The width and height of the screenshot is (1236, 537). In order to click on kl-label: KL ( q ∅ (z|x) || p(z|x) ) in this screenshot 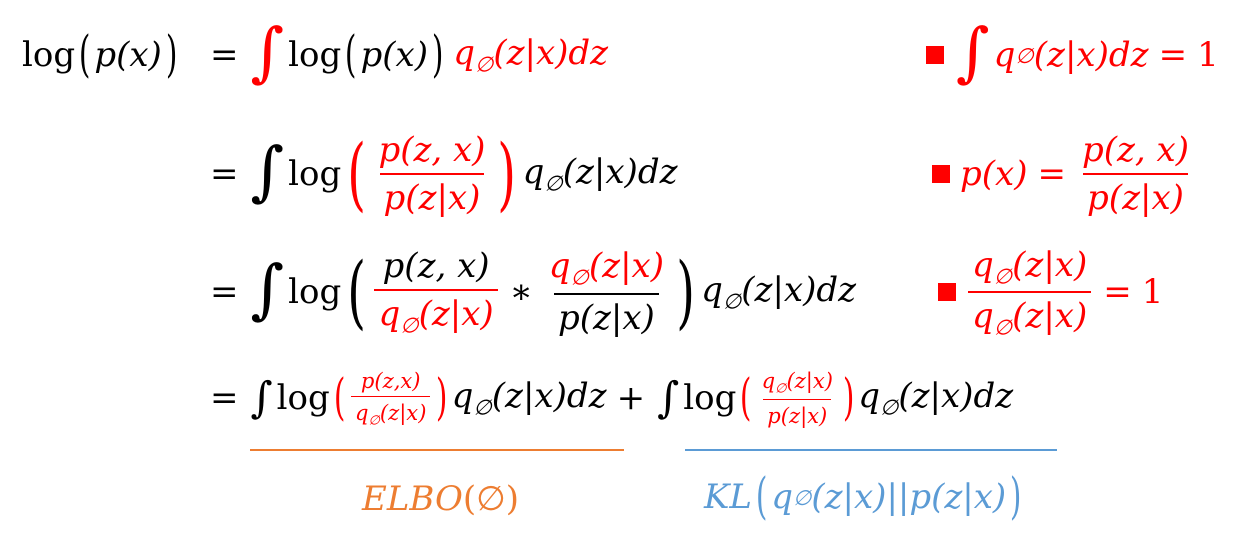, I will do `click(863, 496)`.